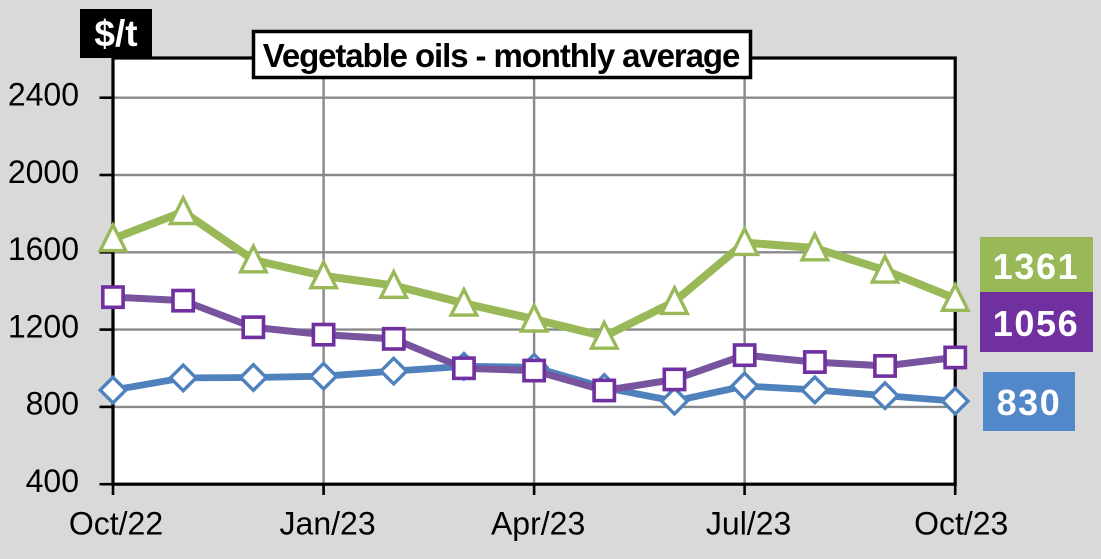 Image resolution: width=1101 pixels, height=559 pixels. Describe the element at coordinates (115, 33) in the screenshot. I see `svg-text: $/t` at that location.